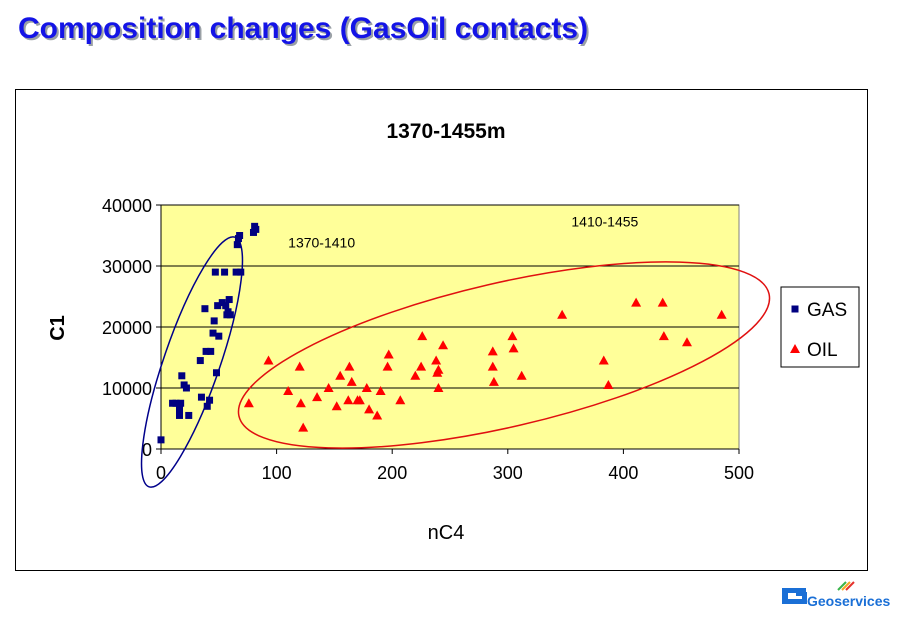 This screenshot has width=899, height=619. What do you see at coordinates (127, 206) in the screenshot?
I see `y-tick-label: 40000` at bounding box center [127, 206].